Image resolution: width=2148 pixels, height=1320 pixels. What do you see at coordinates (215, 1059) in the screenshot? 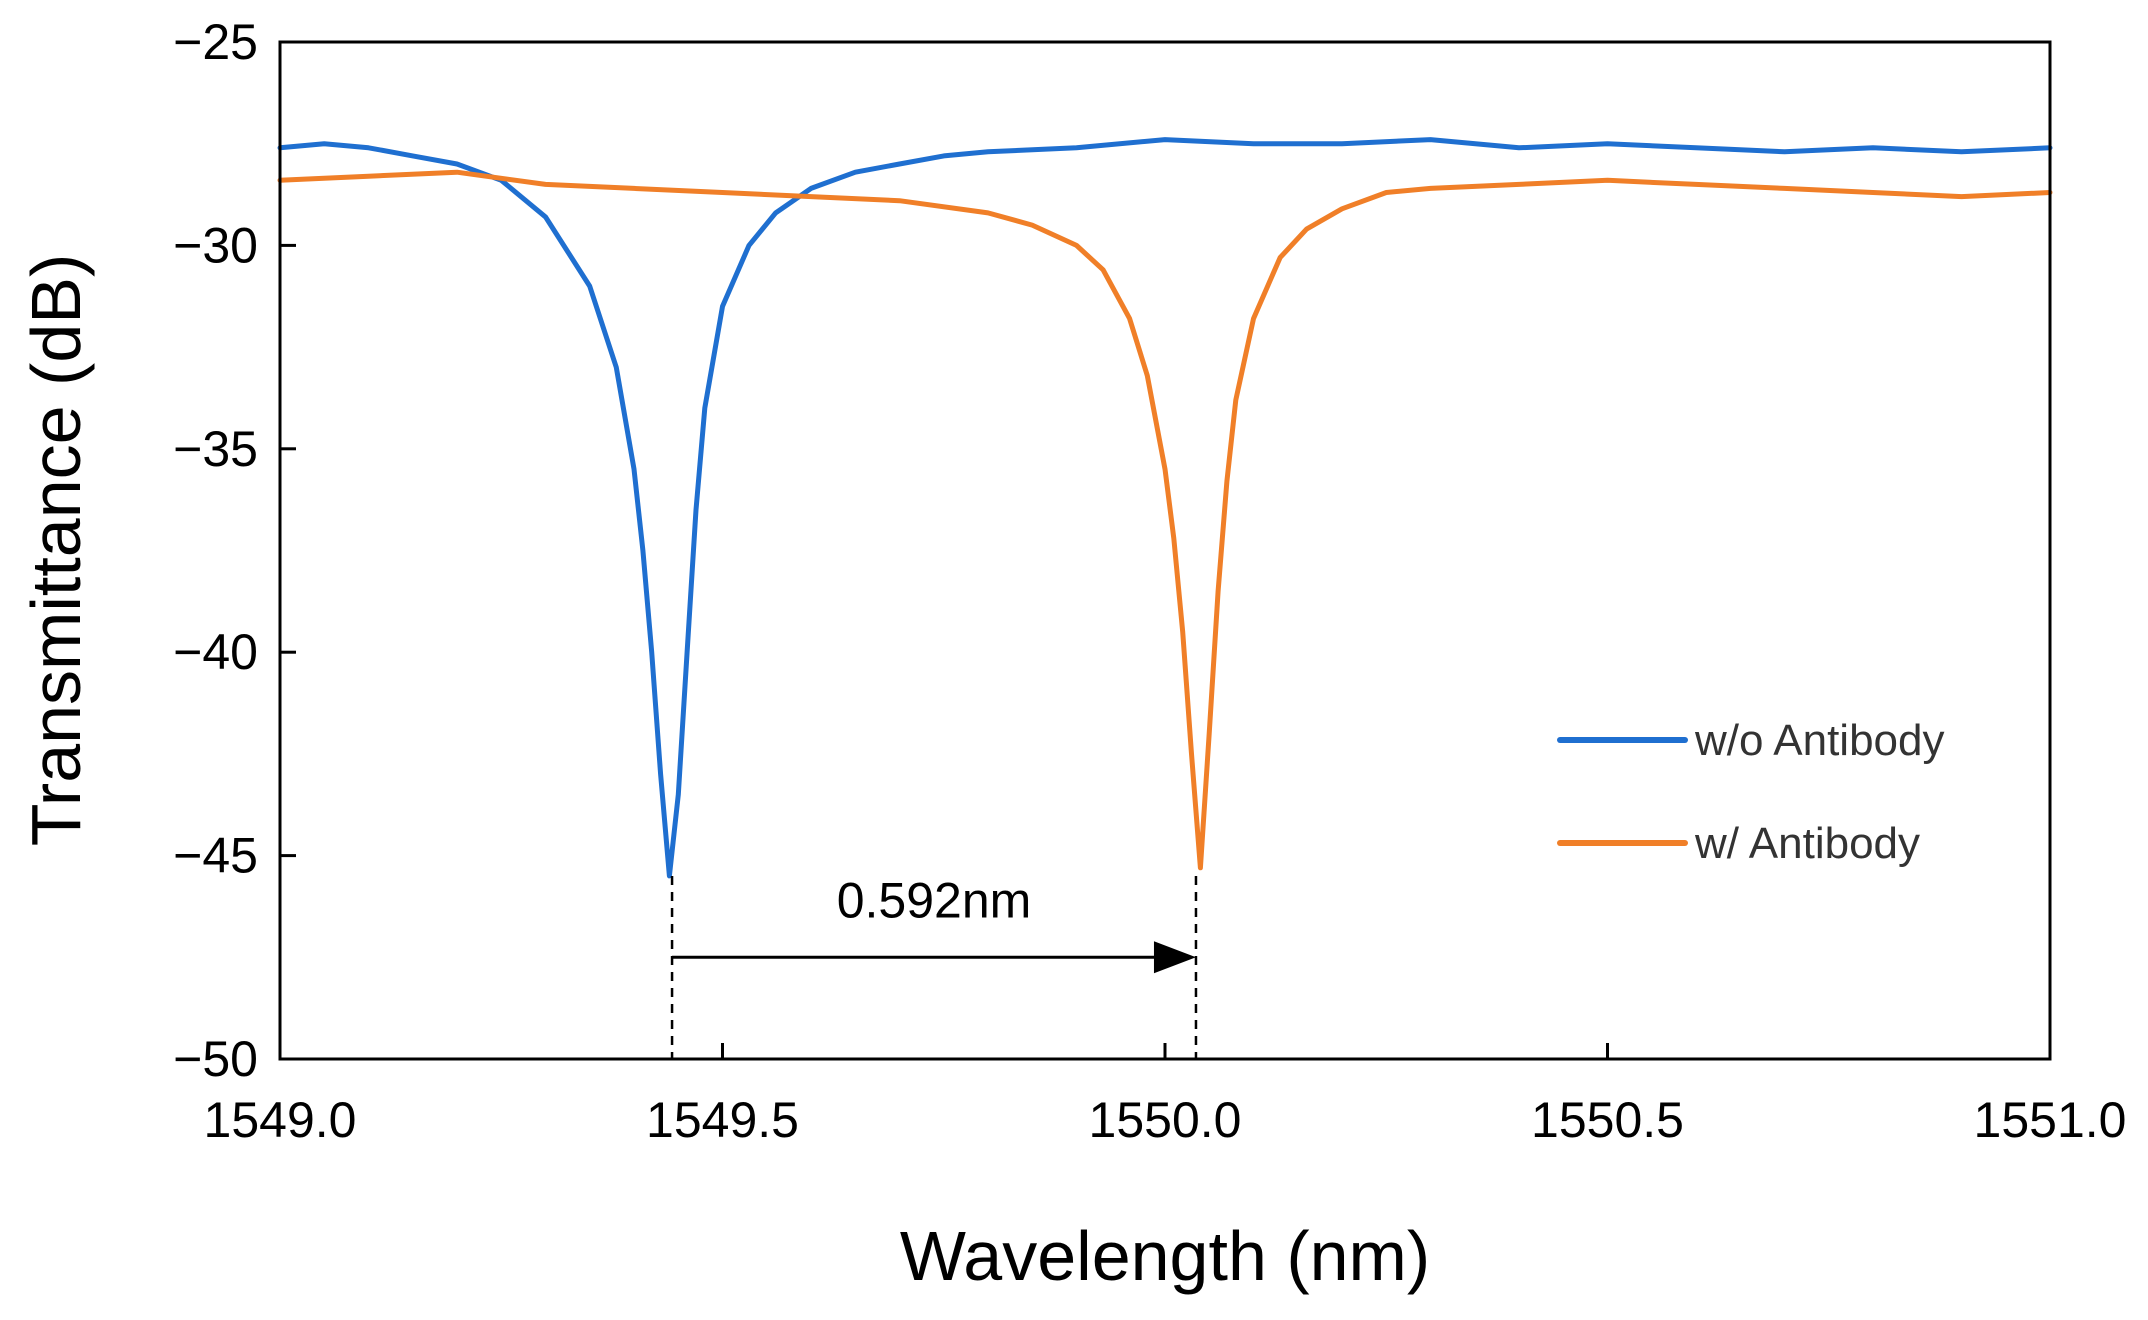
I see `y-tick-label: −50` at bounding box center [215, 1059].